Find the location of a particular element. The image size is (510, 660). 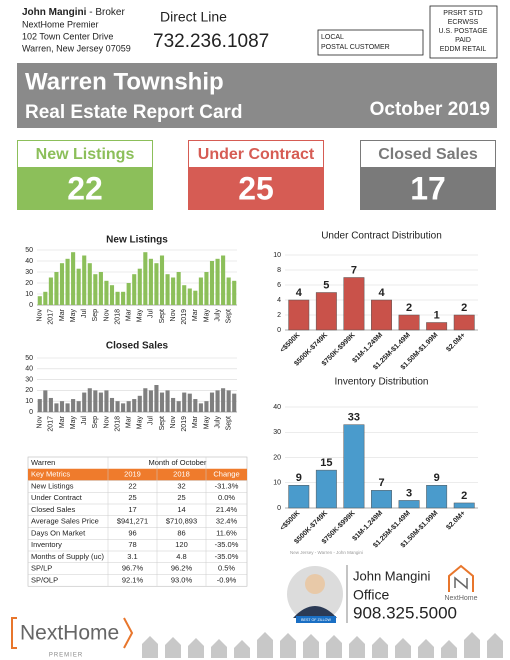

table-cell: $941,271 is located at coordinates (132, 521).